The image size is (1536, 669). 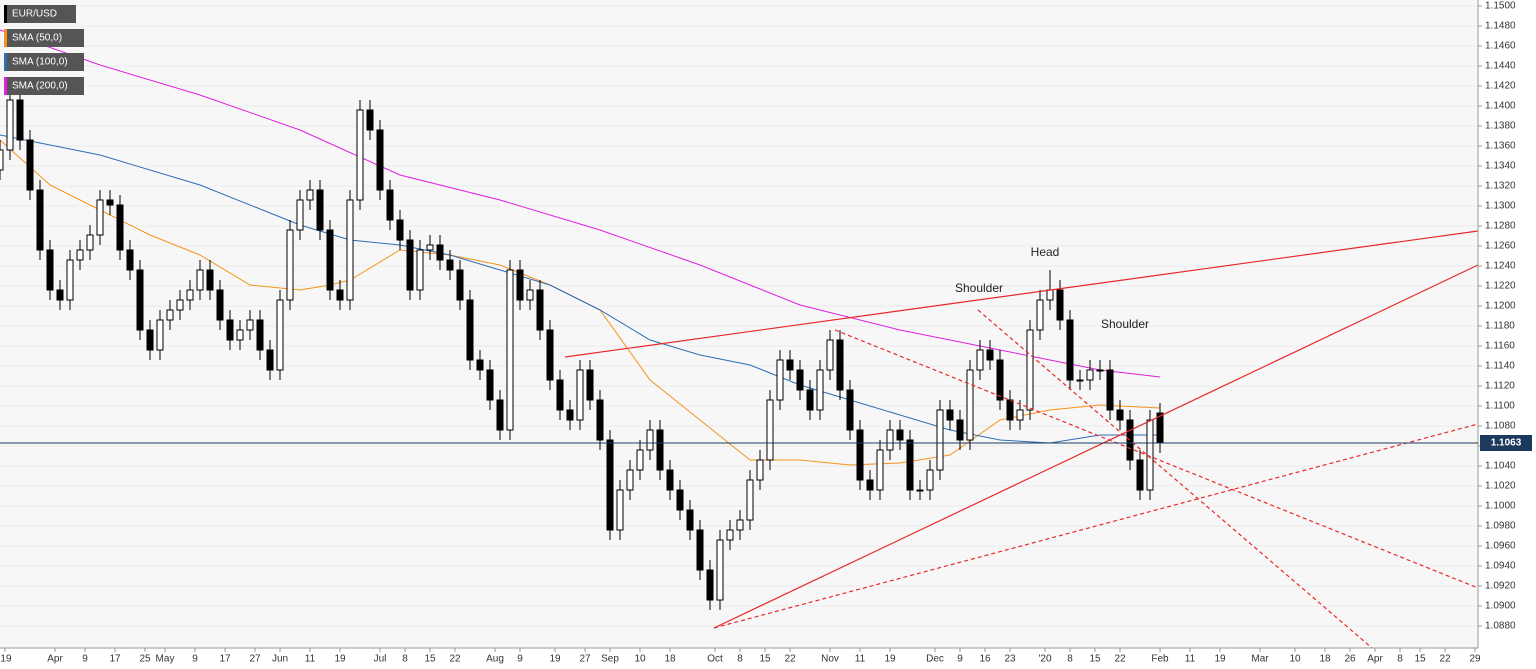 I want to click on x-tick-label: '20, so click(x=1044, y=659).